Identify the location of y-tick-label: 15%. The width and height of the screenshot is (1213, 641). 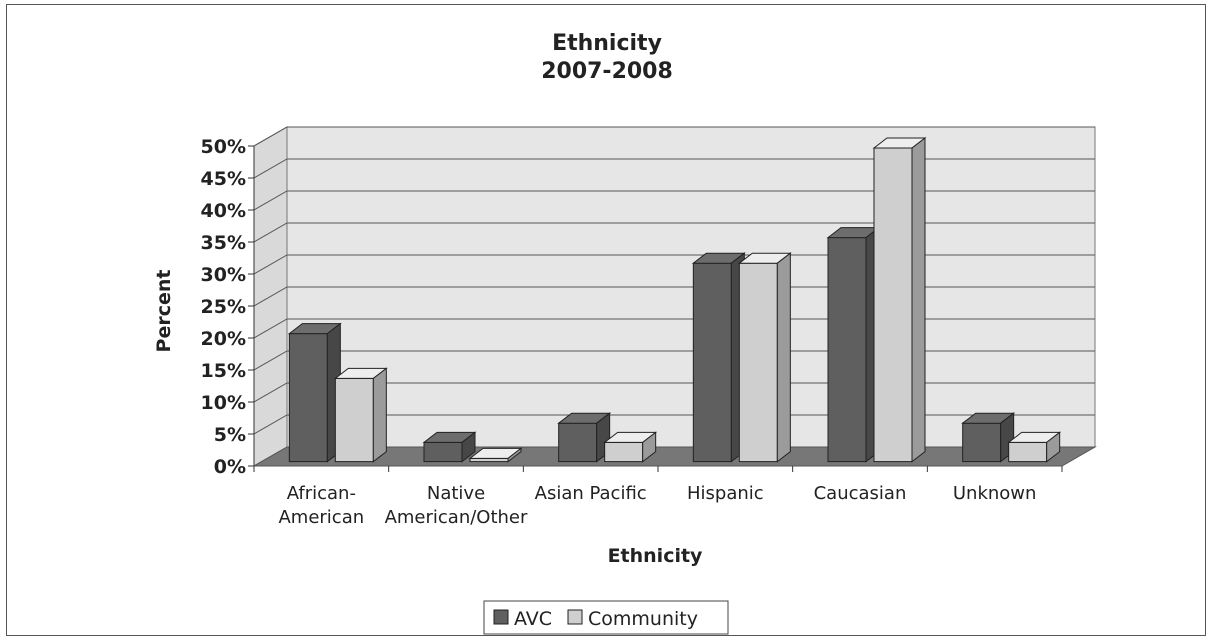
(223, 371).